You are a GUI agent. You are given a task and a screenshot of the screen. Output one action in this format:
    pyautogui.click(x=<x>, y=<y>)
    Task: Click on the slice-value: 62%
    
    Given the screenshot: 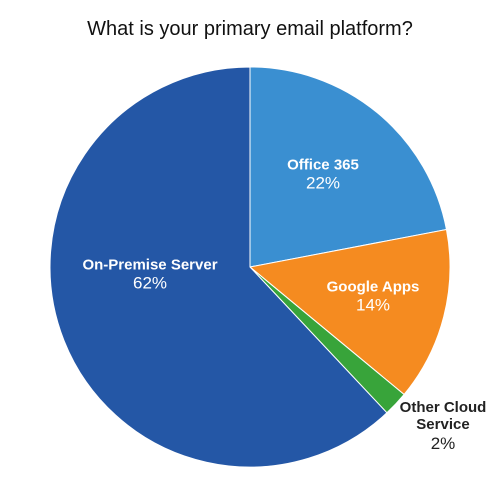 What is the action you would take?
    pyautogui.click(x=150, y=283)
    